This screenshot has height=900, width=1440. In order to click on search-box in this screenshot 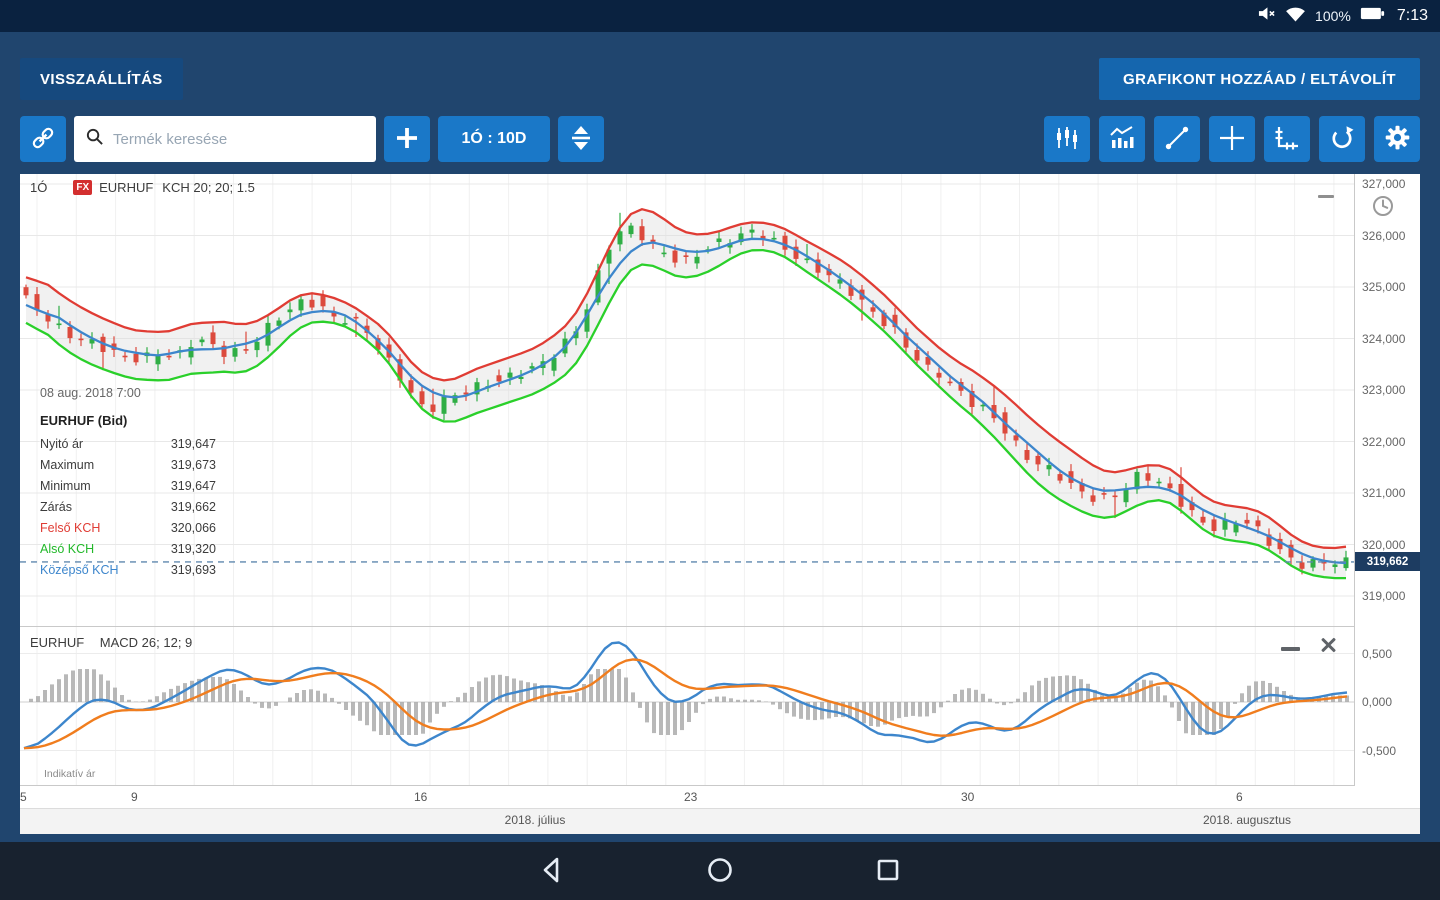, I will do `click(225, 139)`.